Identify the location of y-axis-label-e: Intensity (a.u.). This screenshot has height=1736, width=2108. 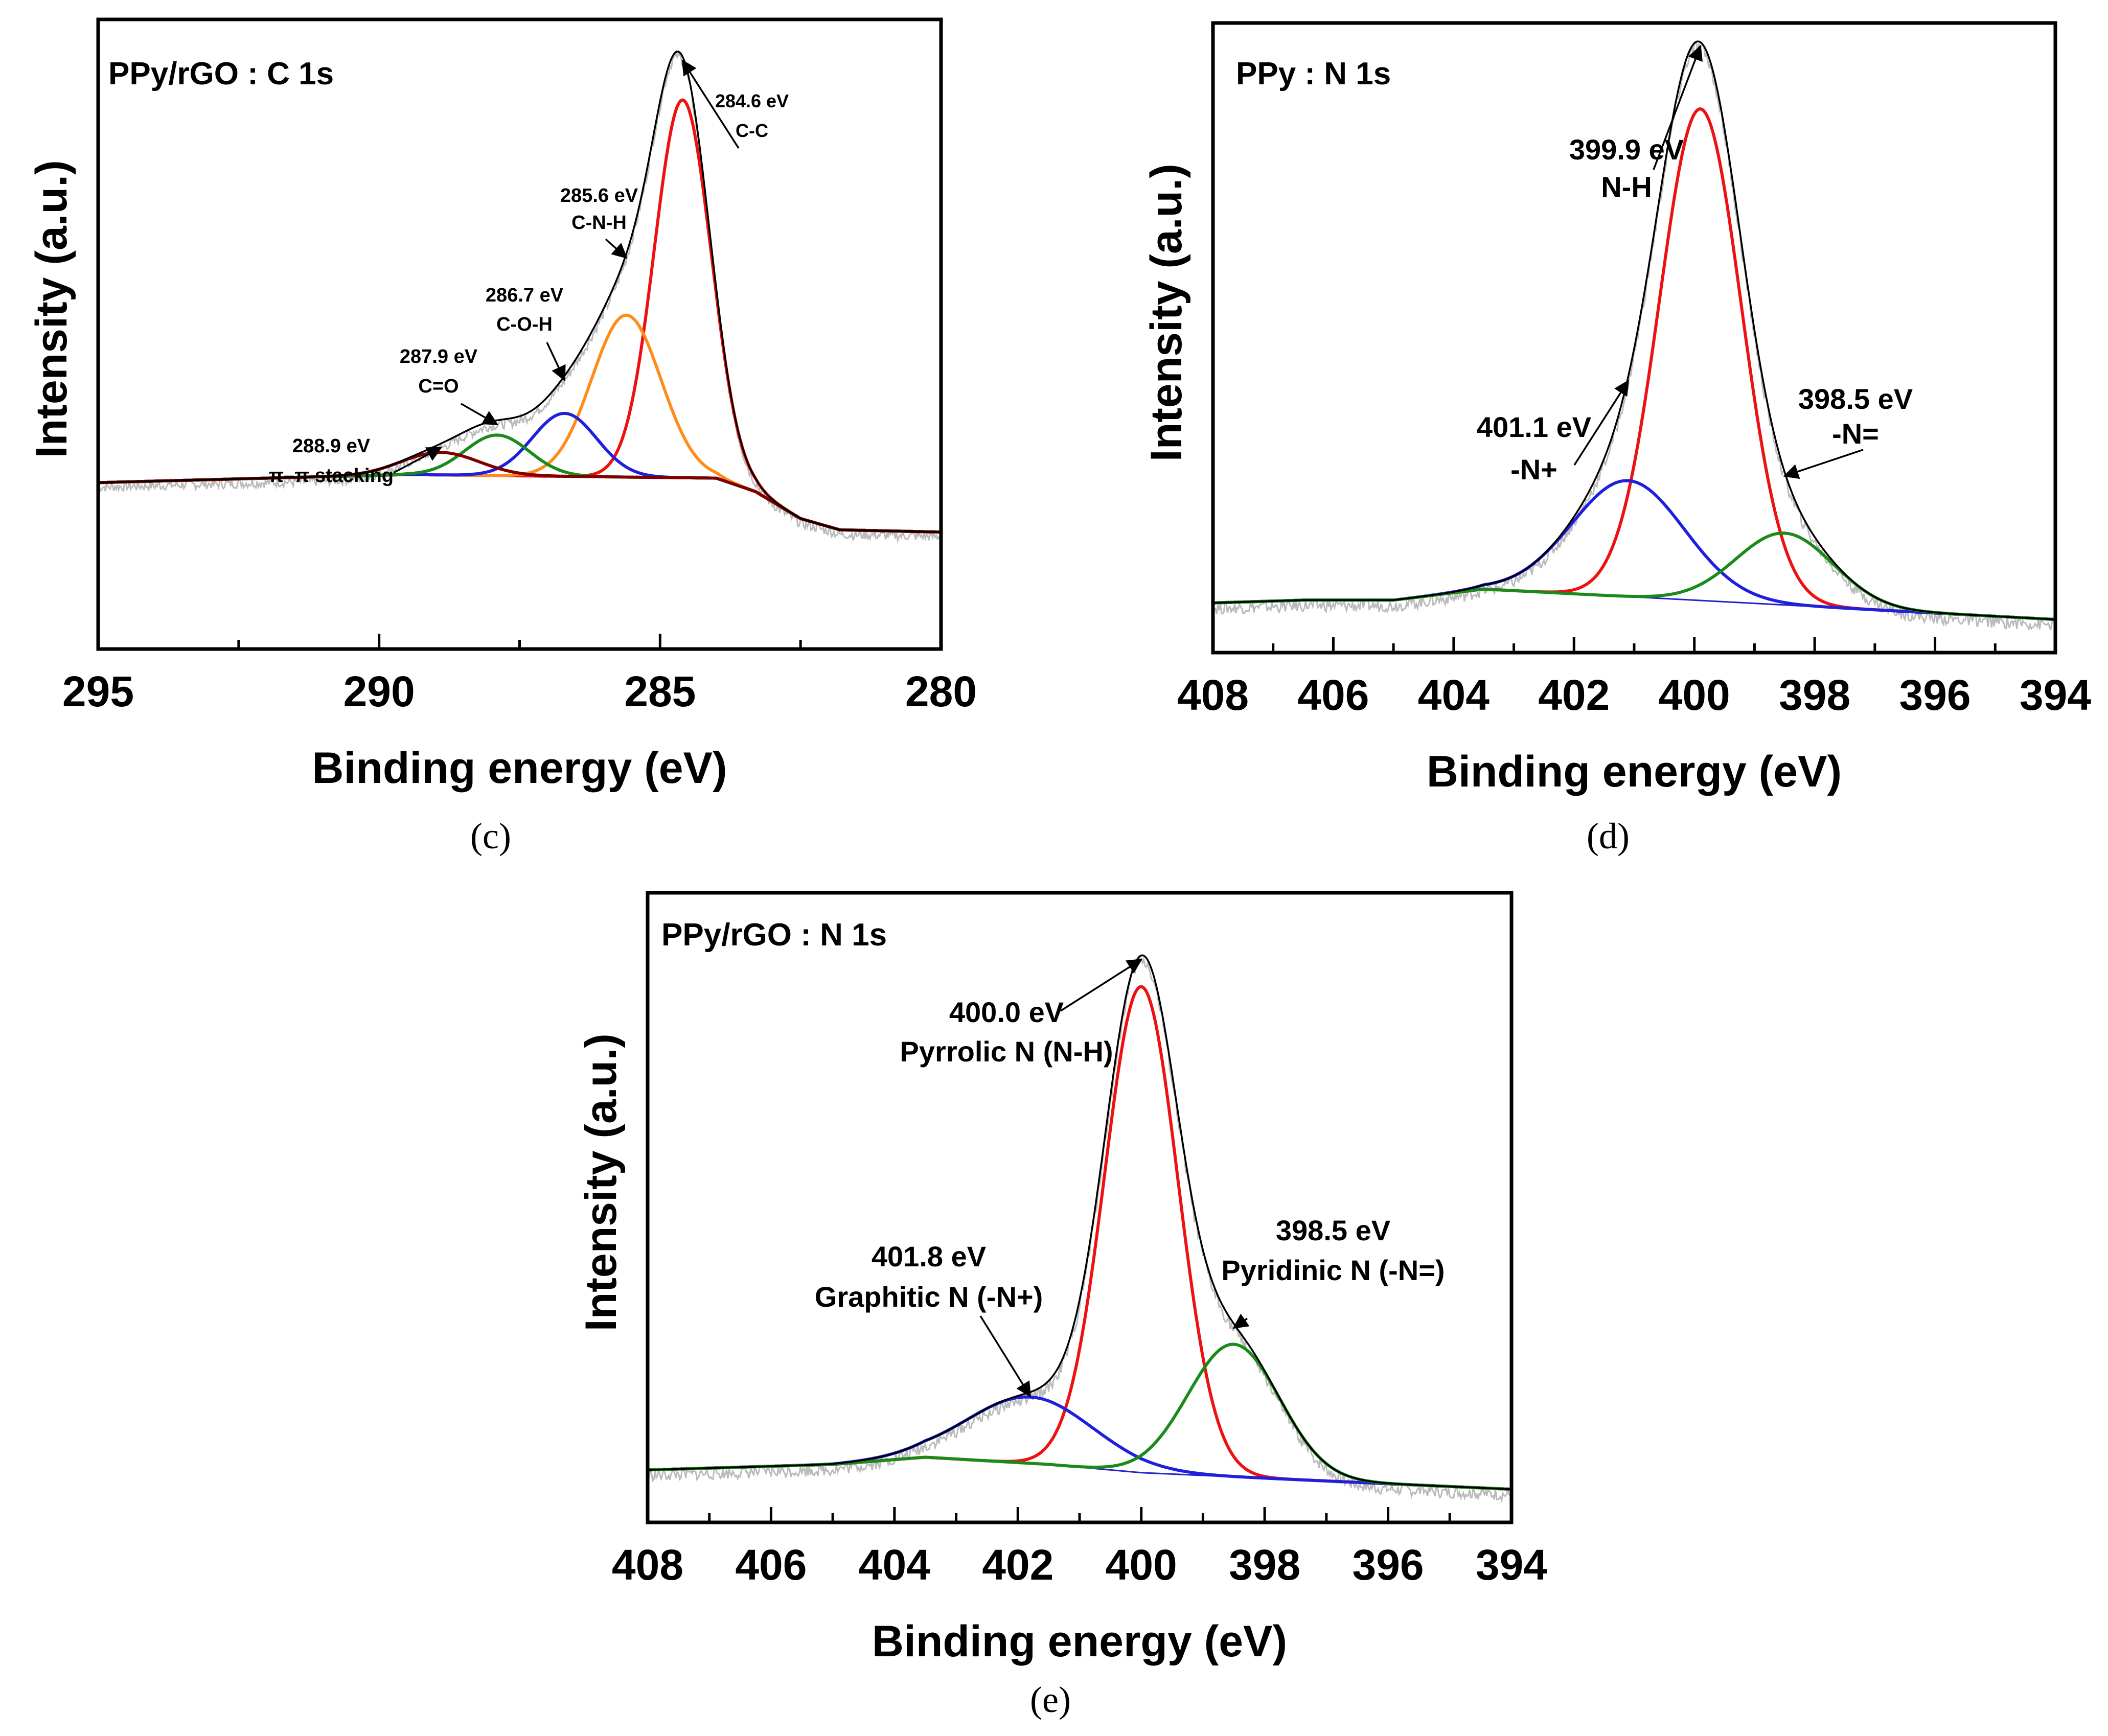
(601, 1182).